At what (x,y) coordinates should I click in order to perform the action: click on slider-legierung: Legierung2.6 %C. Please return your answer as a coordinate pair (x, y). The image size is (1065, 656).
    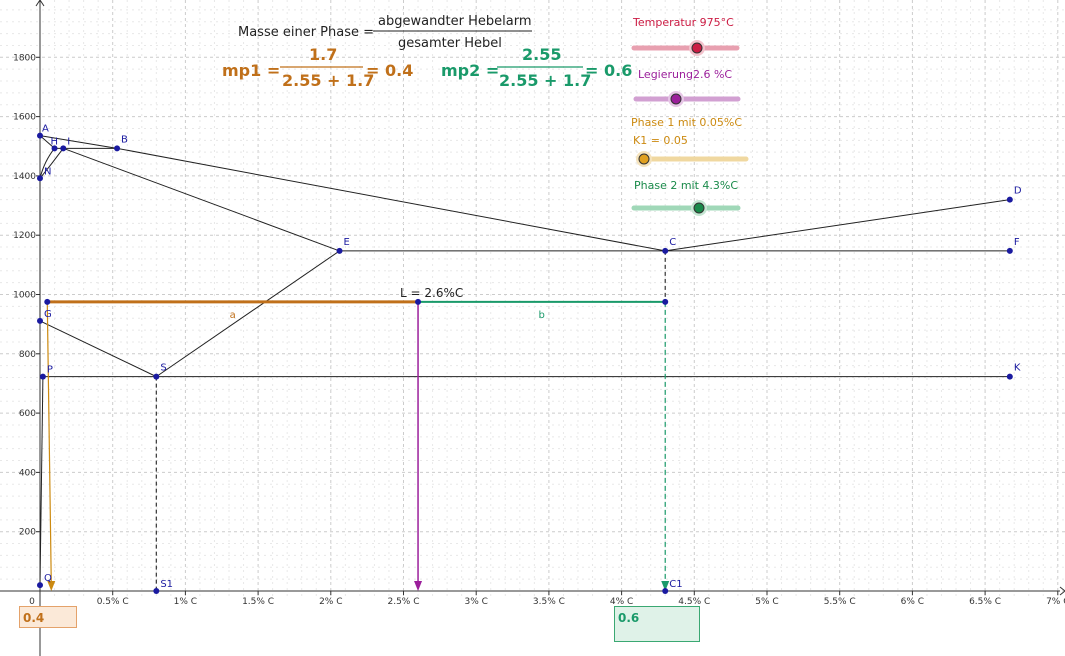
    Looking at the image, I should click on (687, 87).